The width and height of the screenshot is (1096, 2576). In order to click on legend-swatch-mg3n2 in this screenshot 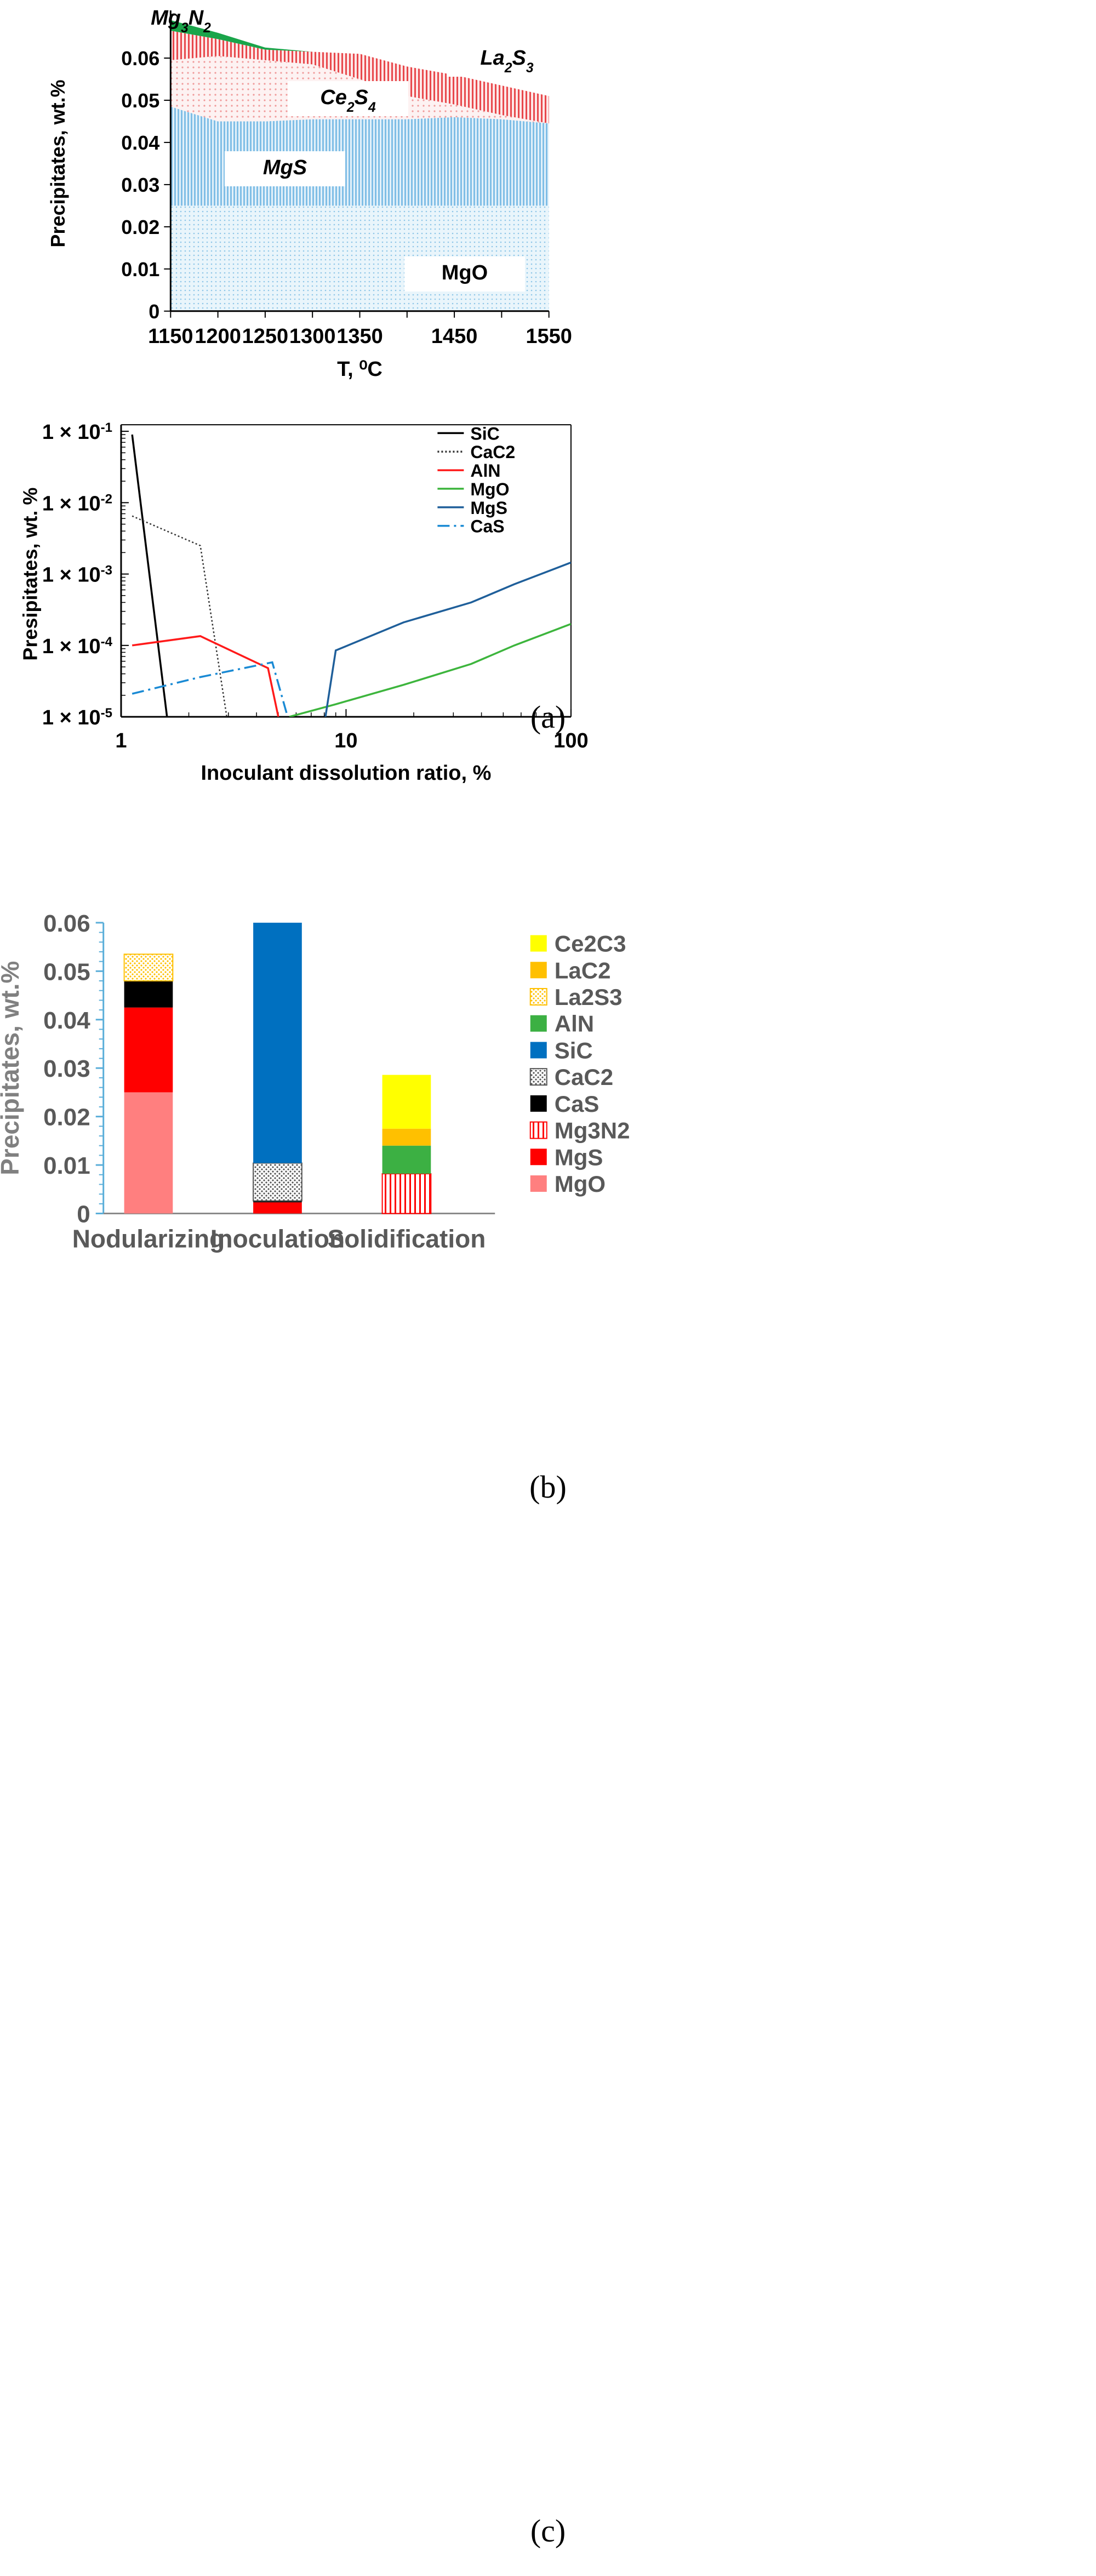, I will do `click(538, 1130)`.